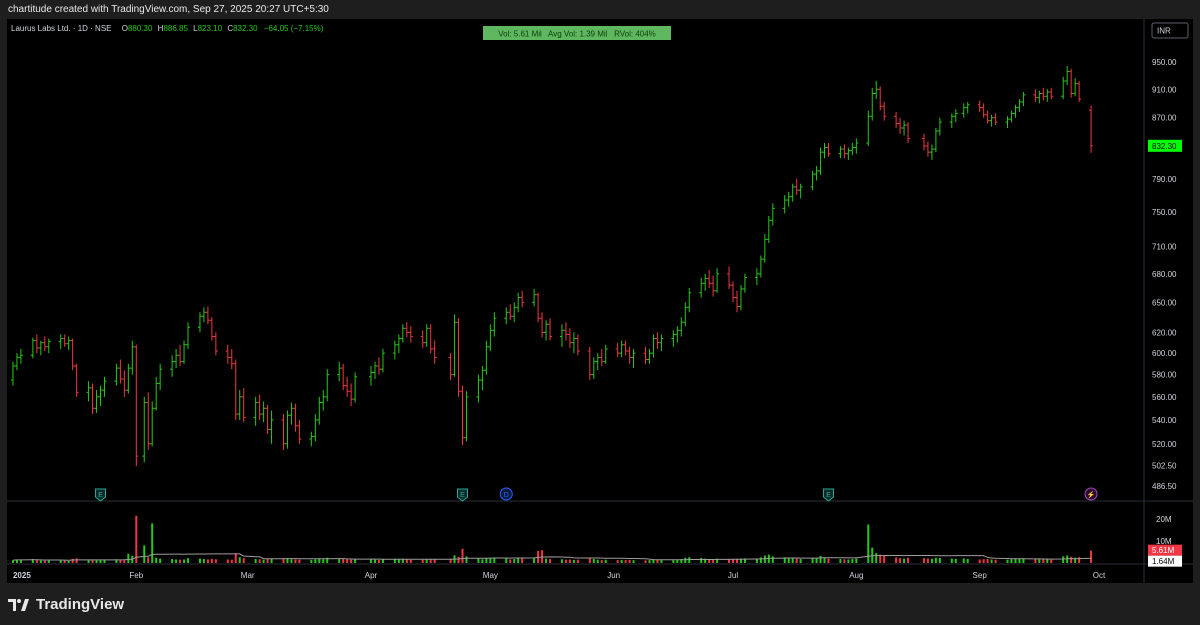 Image resolution: width=1200 pixels, height=625 pixels. I want to click on symbol-label: Laurus Labs Ltd. · 1D · NSE, so click(61, 28).